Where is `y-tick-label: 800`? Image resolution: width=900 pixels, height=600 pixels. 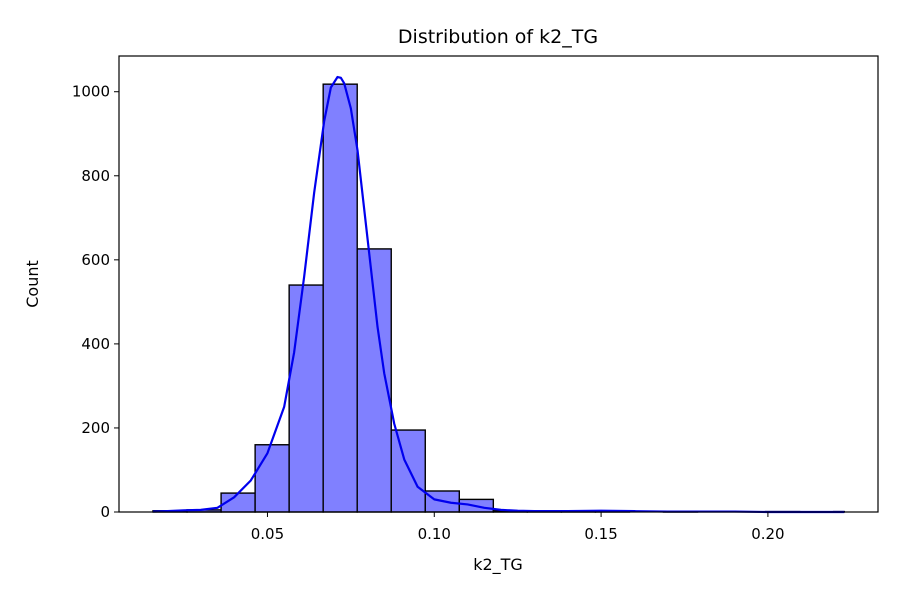 y-tick-label: 800 is located at coordinates (95, 176).